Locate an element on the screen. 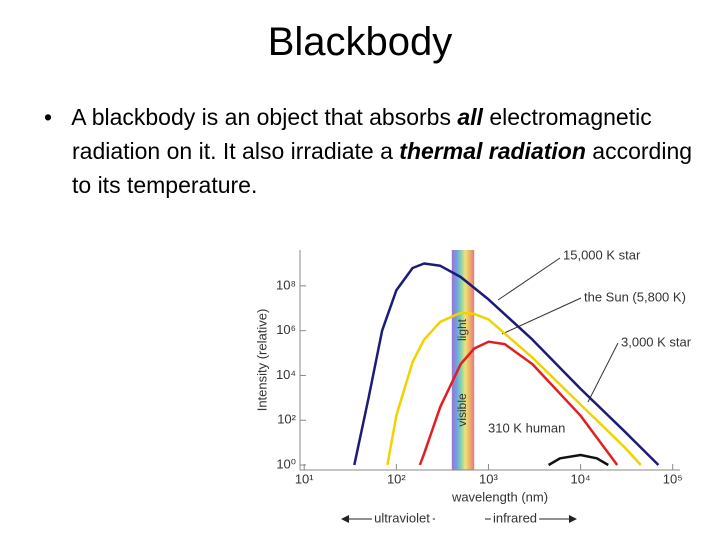 Image resolution: width=720 pixels, height=540 pixels. ir-label: infrared is located at coordinates (515, 517).